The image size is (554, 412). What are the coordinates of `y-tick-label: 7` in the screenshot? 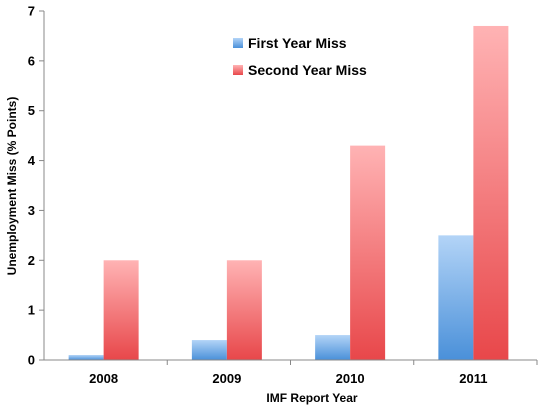 It's located at (31, 11).